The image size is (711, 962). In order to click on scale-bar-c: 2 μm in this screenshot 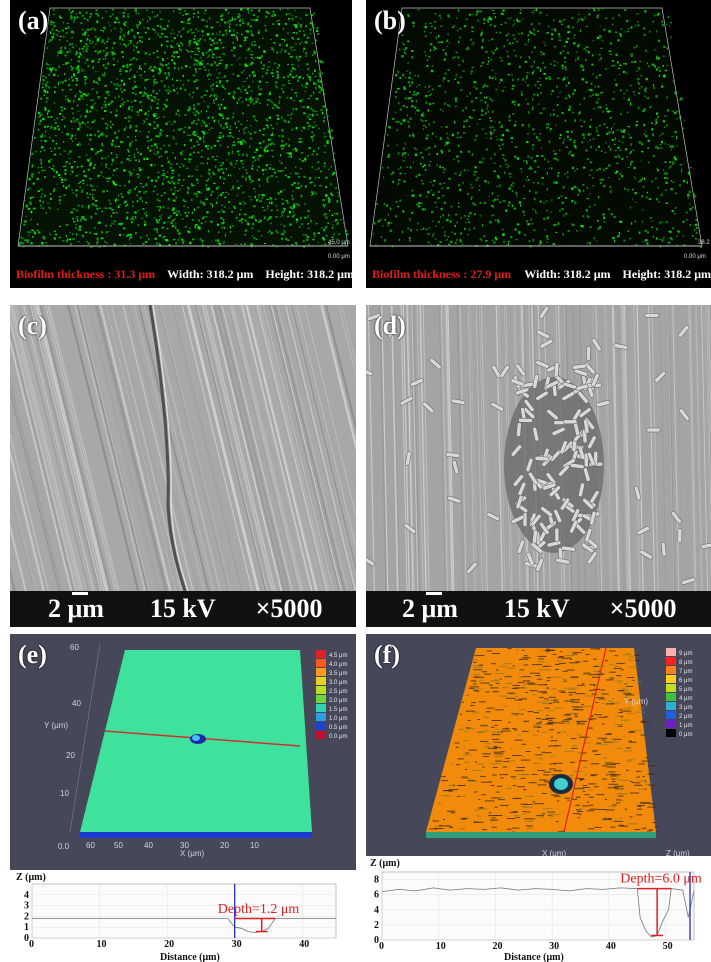, I will do `click(76, 608)`.